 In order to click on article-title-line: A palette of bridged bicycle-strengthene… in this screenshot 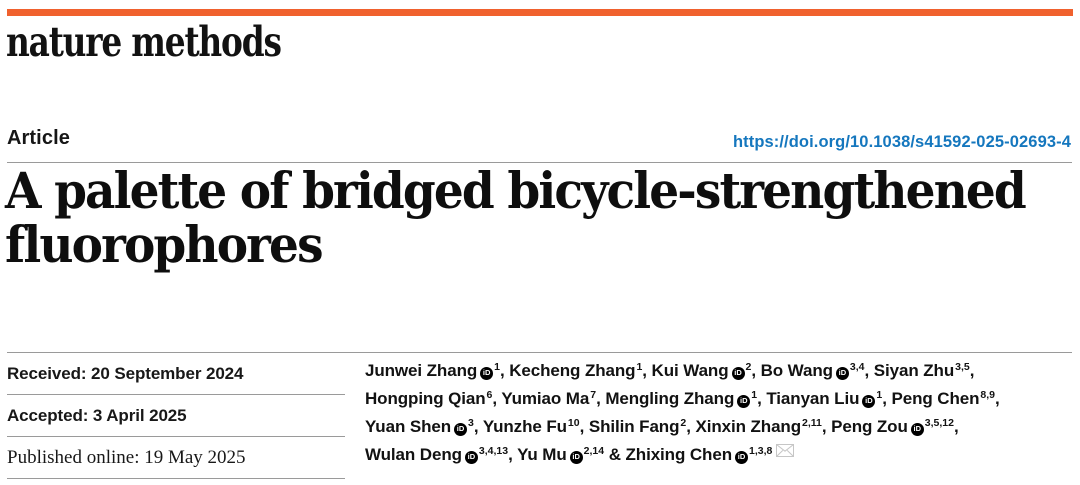, I will do `click(516, 190)`.